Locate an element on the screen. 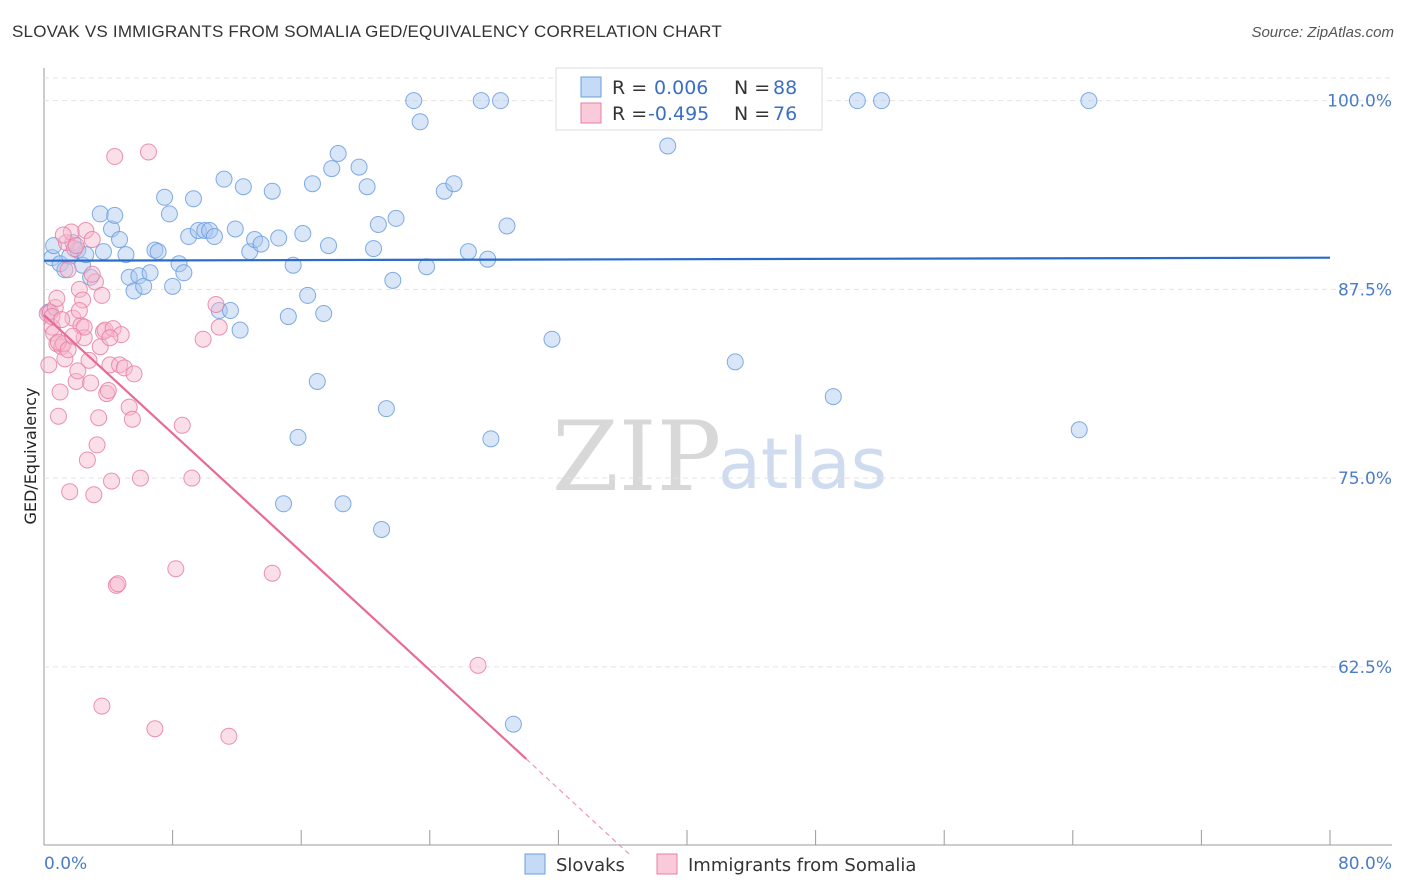  legend-bottom: Slovaks Immigrants from Somalia is located at coordinates (720, 864).